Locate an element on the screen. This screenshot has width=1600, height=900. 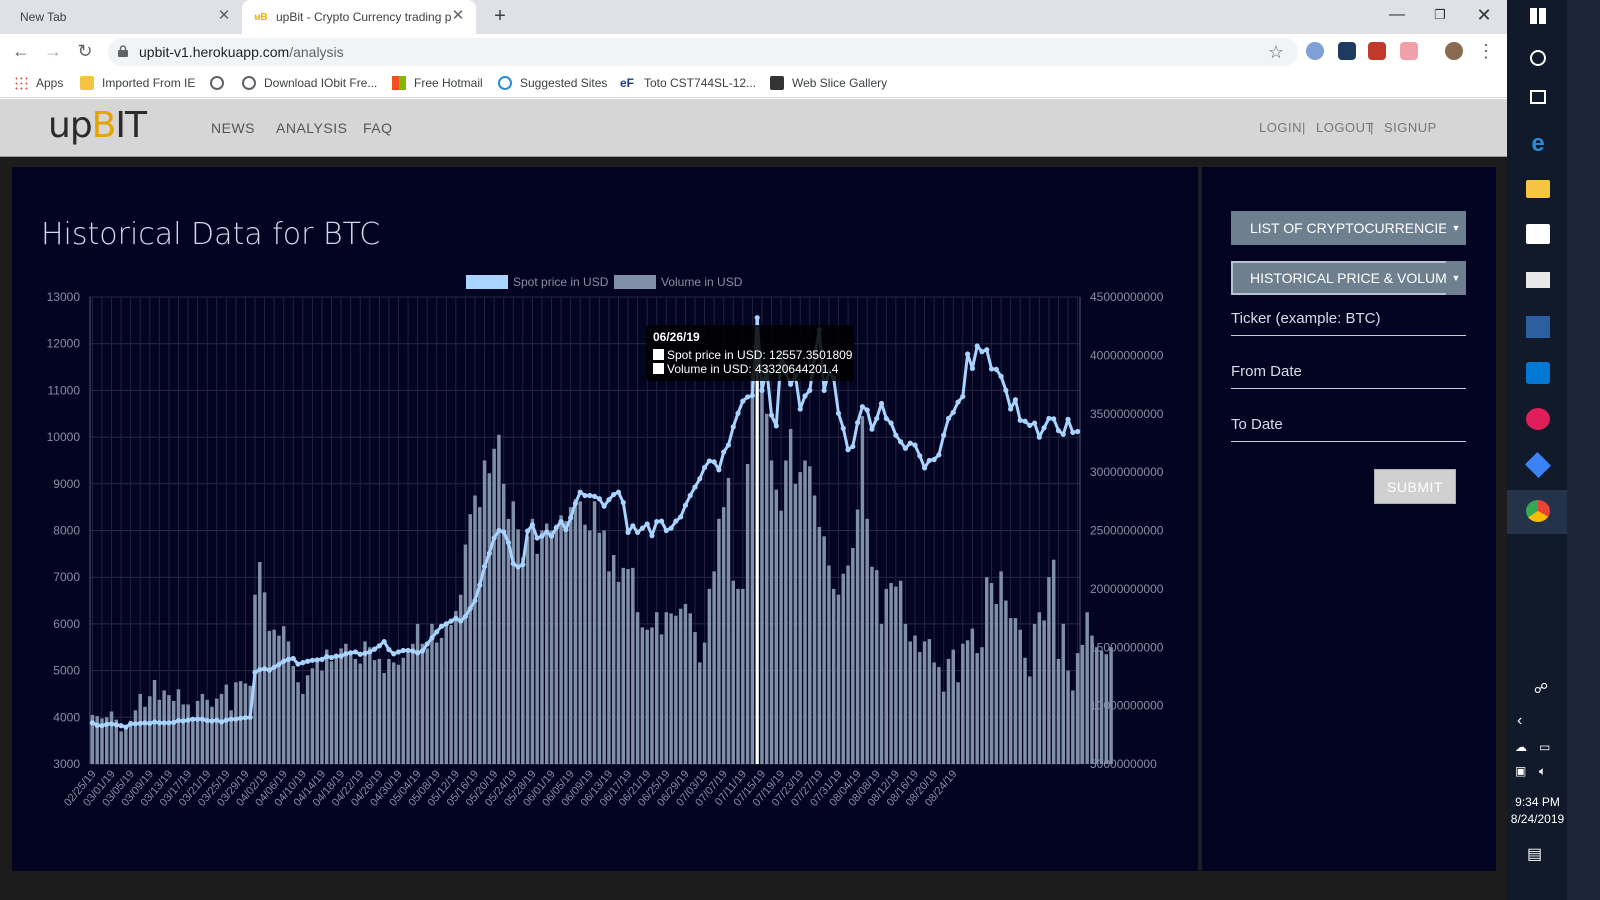
bookmark-web-slice-gallery: Web Slice Gallery is located at coordinates (828, 83).